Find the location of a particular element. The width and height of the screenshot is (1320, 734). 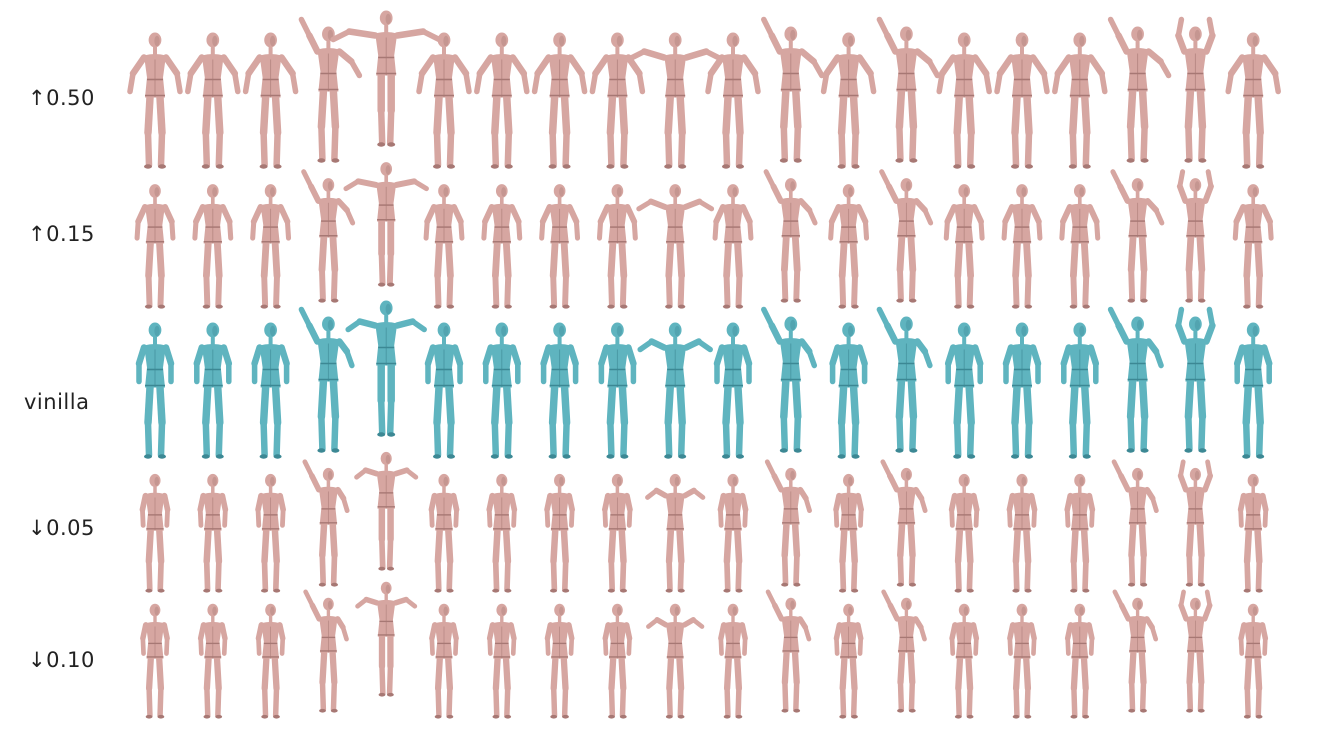

row-label-up-050: ↑0.50 is located at coordinates (61, 98).